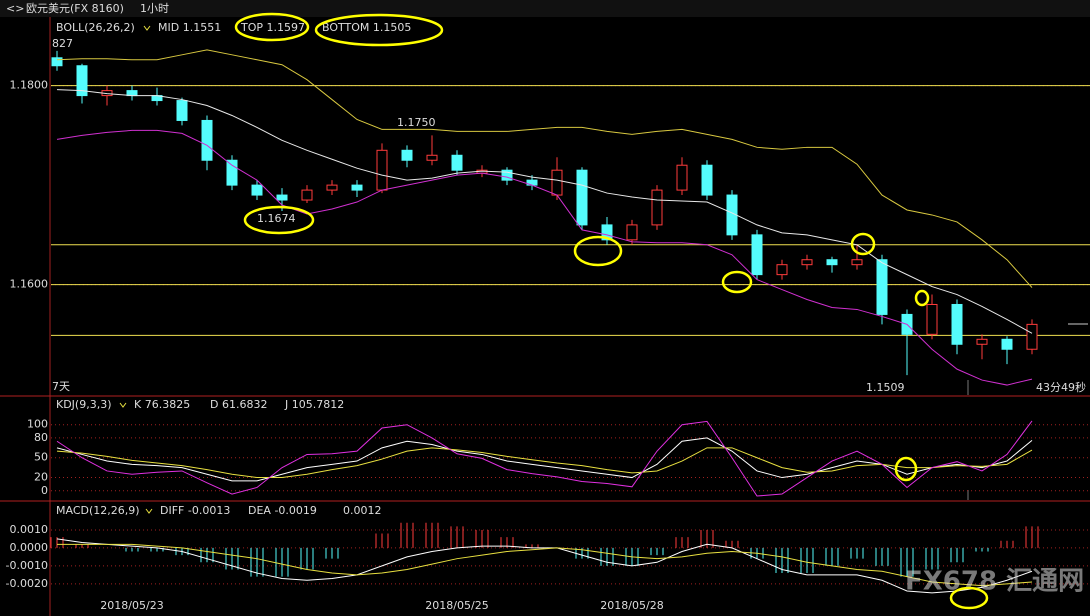 Image resolution: width=1090 pixels, height=616 pixels. What do you see at coordinates (27, 583) in the screenshot?
I see `y-tick-label: -0.0020` at bounding box center [27, 583].